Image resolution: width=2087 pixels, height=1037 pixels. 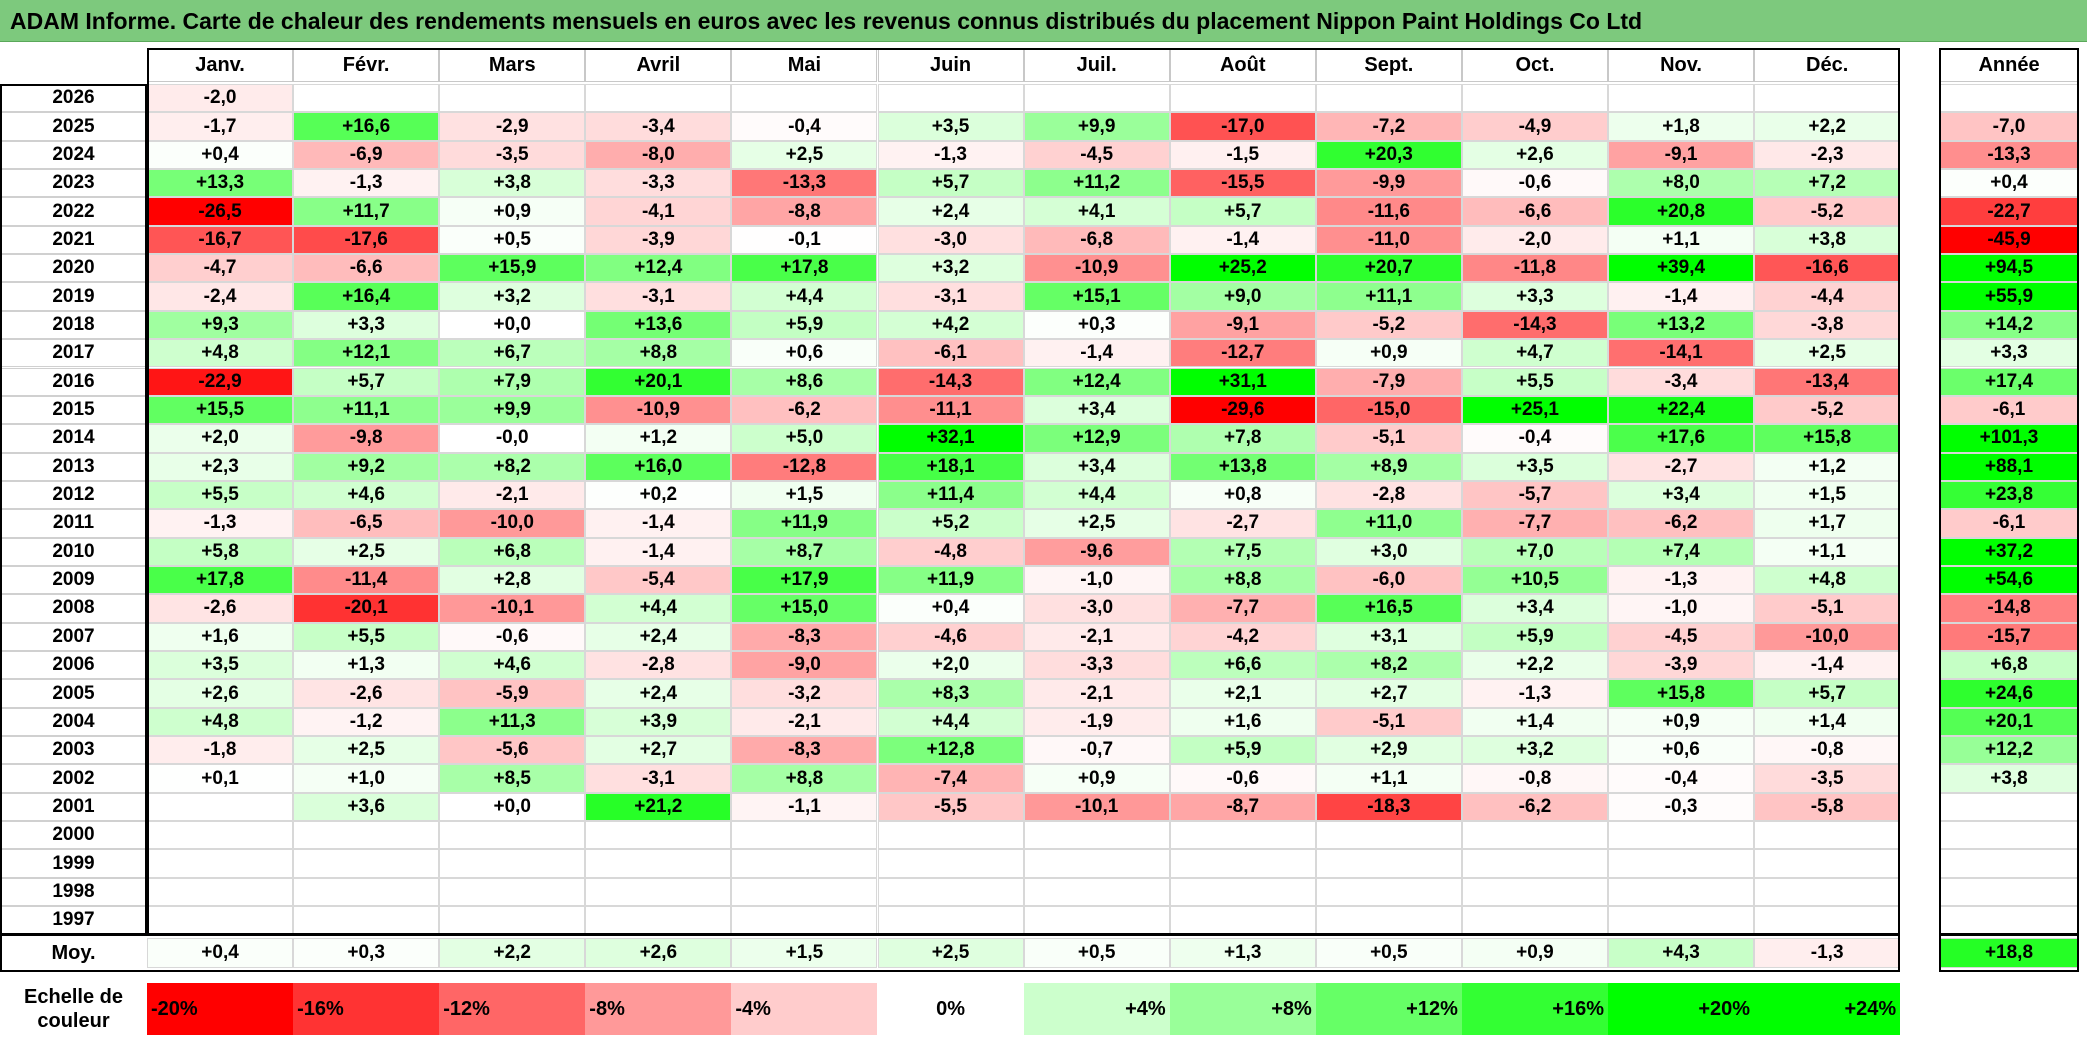 I want to click on average-cell: +4,3, so click(x=1681, y=953).